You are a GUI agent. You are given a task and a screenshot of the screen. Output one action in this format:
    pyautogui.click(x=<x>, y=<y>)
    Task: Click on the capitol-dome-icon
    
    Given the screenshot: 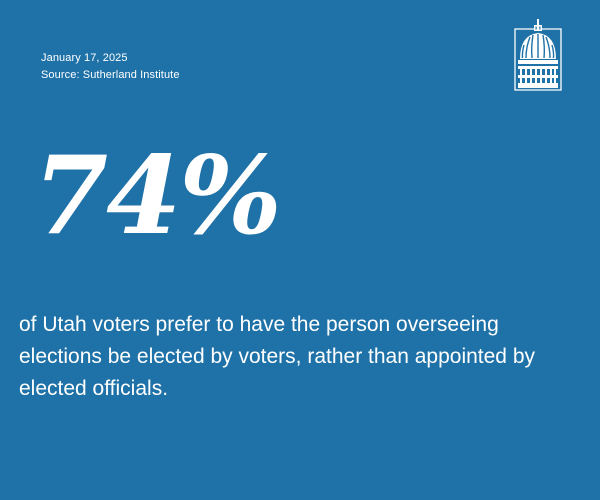 What is the action you would take?
    pyautogui.click(x=538, y=54)
    